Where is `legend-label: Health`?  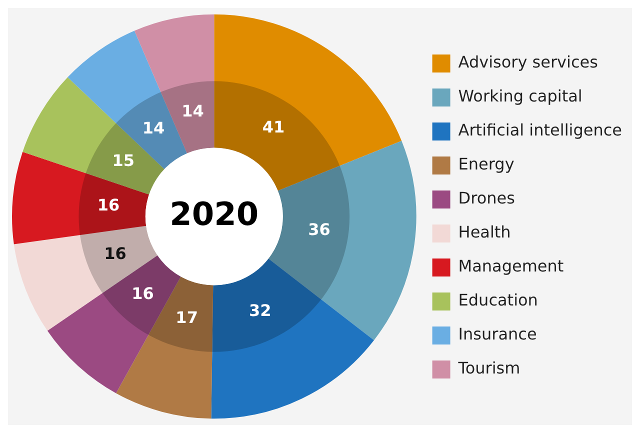 legend-label: Health is located at coordinates (484, 232).